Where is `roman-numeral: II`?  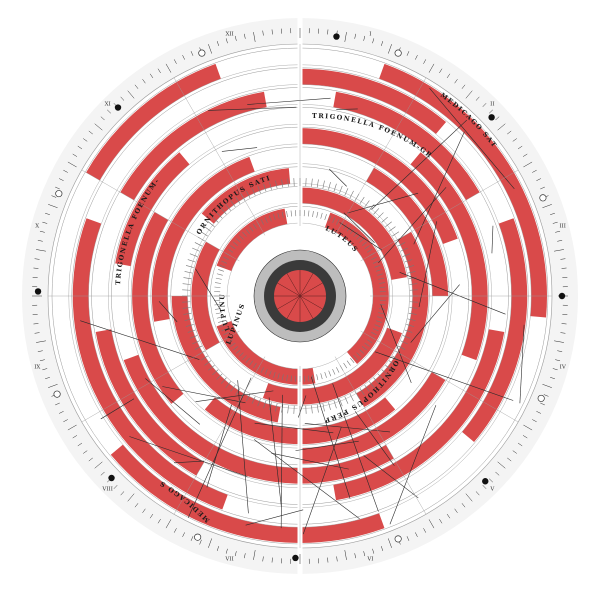 roman-numeral: II is located at coordinates (492, 105).